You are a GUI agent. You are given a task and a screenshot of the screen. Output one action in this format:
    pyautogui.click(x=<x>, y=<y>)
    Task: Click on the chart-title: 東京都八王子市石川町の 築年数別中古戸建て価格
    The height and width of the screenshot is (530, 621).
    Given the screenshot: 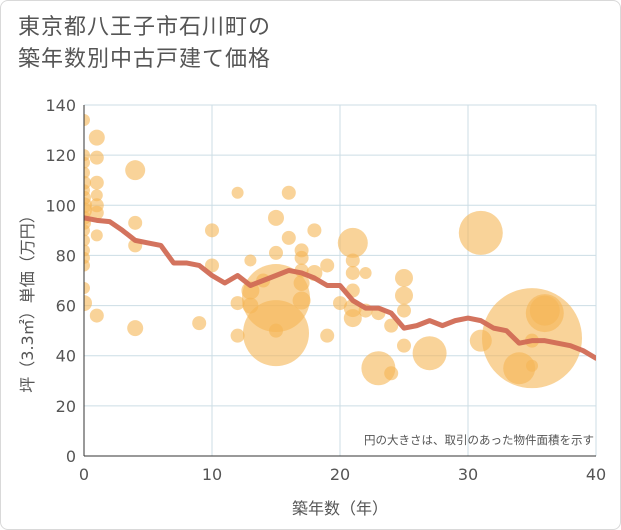 What is the action you would take?
    pyautogui.click(x=144, y=44)
    